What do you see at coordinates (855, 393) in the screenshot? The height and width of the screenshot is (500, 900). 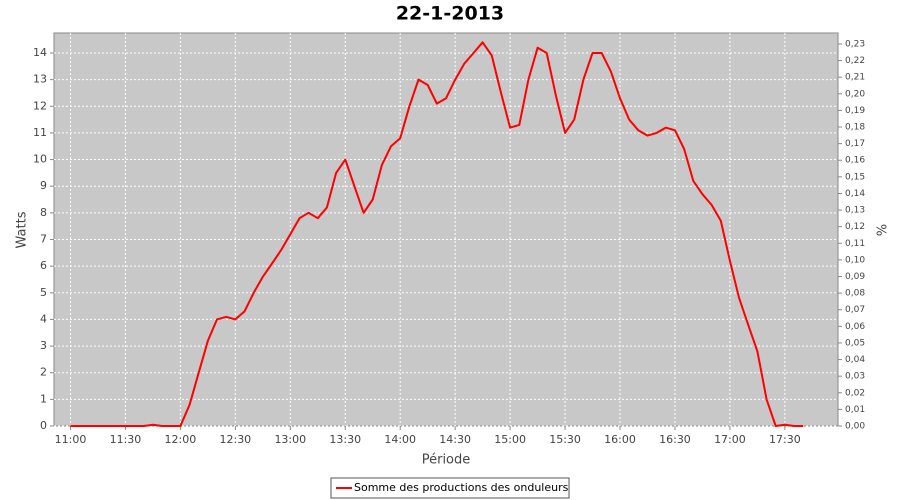 I see `y2-tick-label: 0,02` at bounding box center [855, 393].